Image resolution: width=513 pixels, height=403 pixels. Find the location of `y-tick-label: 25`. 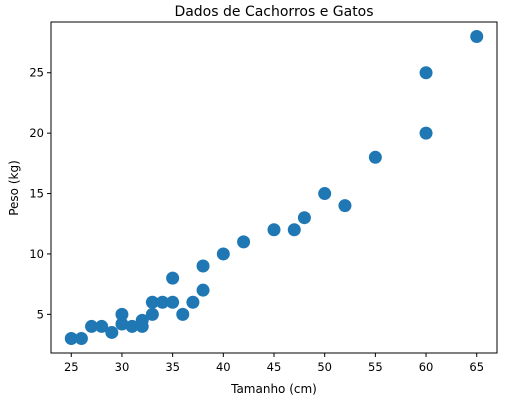

y-tick-label: 25 is located at coordinates (36, 73).